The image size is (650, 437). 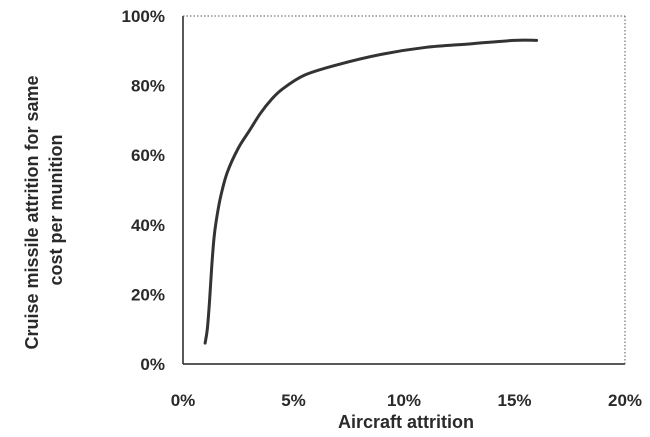 What do you see at coordinates (406, 422) in the screenshot?
I see `x-axis-title: Aircraft attrition` at bounding box center [406, 422].